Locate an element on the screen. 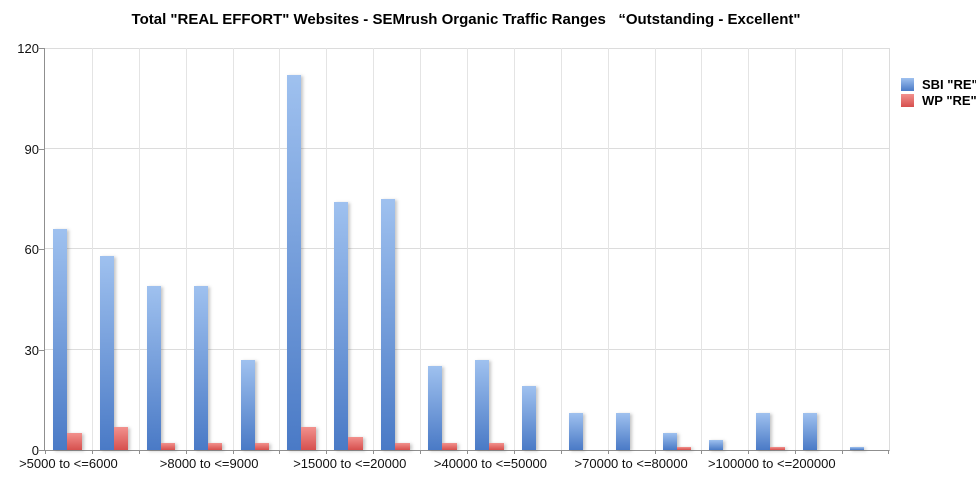  legend: SBI "RE" WP "RE" is located at coordinates (938, 93).